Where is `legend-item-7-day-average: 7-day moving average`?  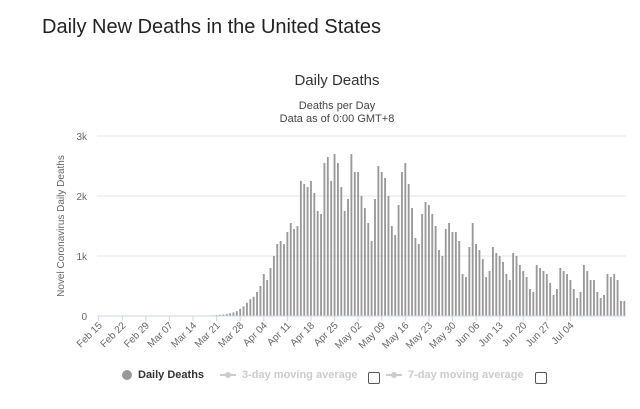 legend-item-7-day-average: 7-day moving average is located at coordinates (455, 375).